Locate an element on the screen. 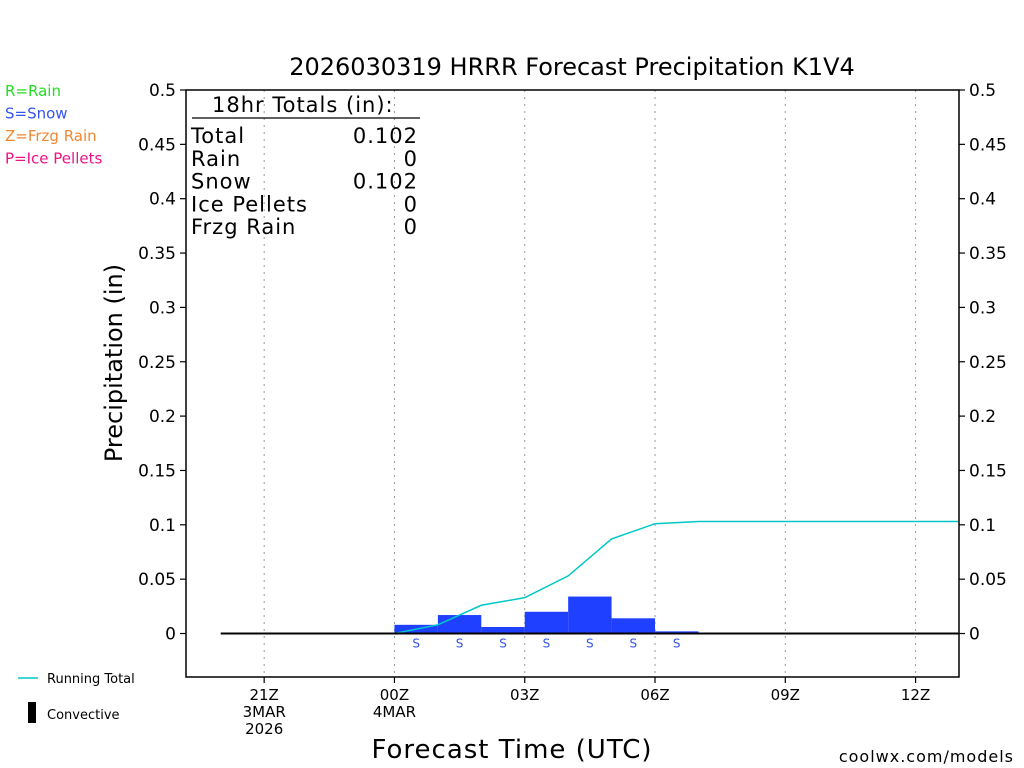 Image resolution: width=1024 pixels, height=768 pixels. totals-row-label: Frzg Rain is located at coordinates (243, 227).